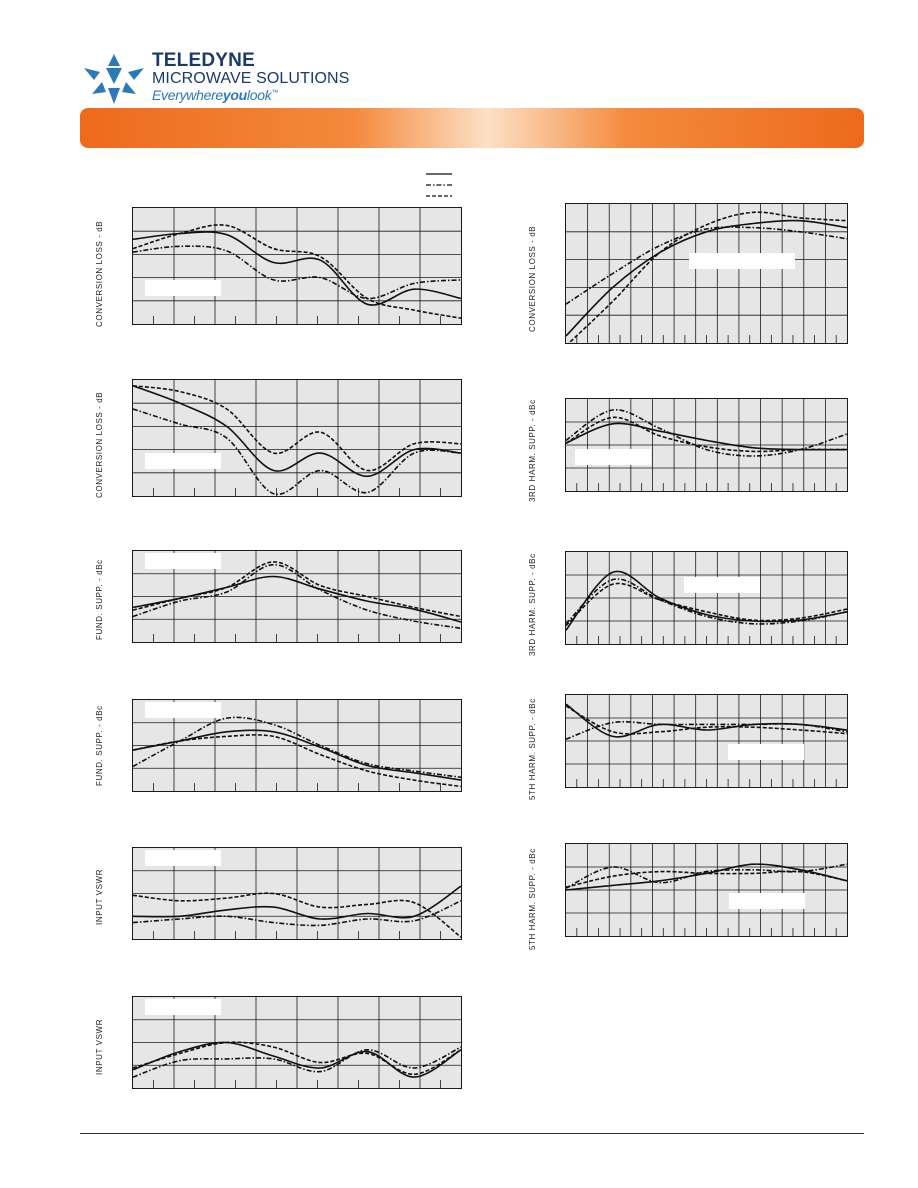  Describe the element at coordinates (472, 128) in the screenshot. I see `header-banner` at that location.